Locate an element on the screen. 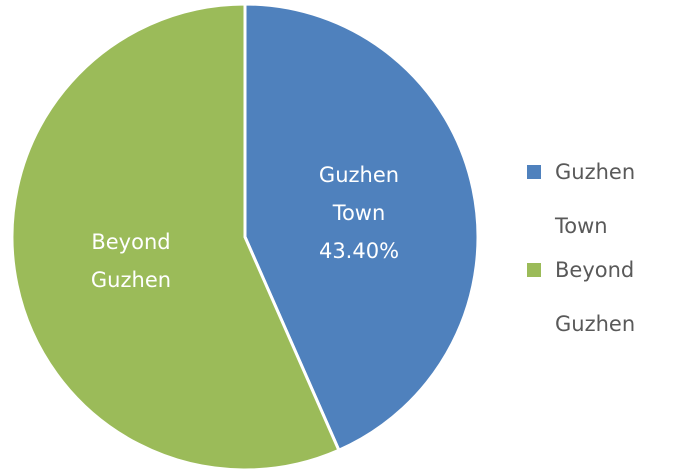 The width and height of the screenshot is (675, 475). legend-item: Guzhen Town is located at coordinates (591, 199).